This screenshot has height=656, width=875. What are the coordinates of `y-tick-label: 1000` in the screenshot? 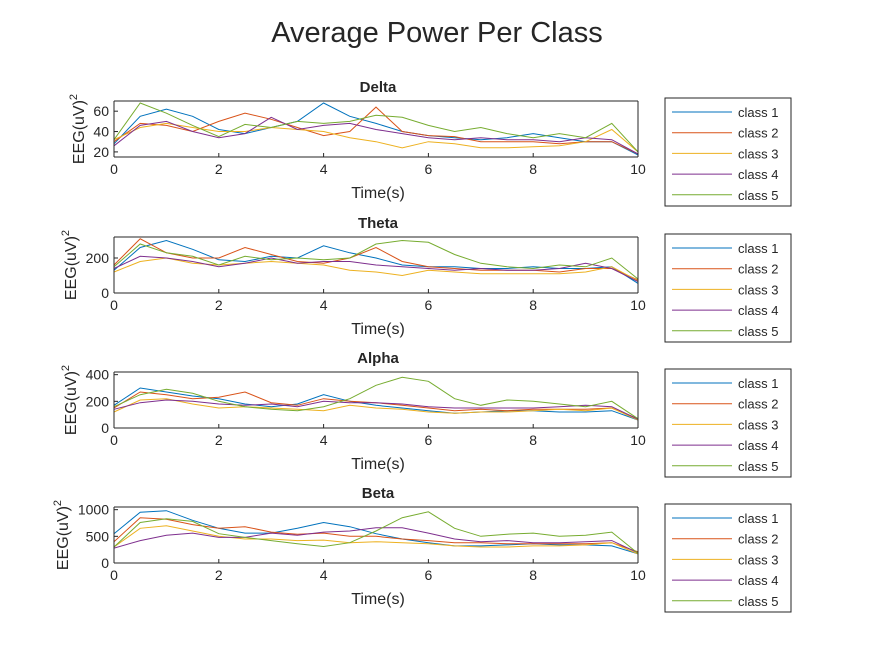 It's located at (93, 510).